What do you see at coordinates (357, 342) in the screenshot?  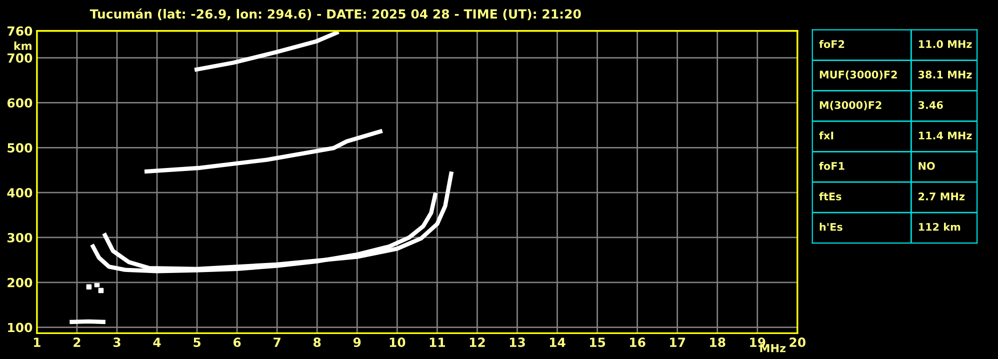 I see `x-tick-label: 9` at bounding box center [357, 342].